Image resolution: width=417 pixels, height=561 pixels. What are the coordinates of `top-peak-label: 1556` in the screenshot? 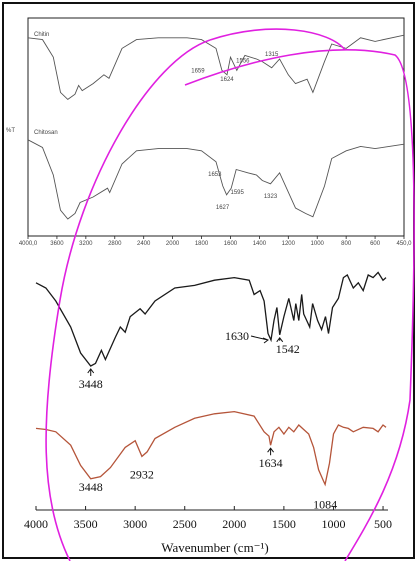 It's located at (243, 61).